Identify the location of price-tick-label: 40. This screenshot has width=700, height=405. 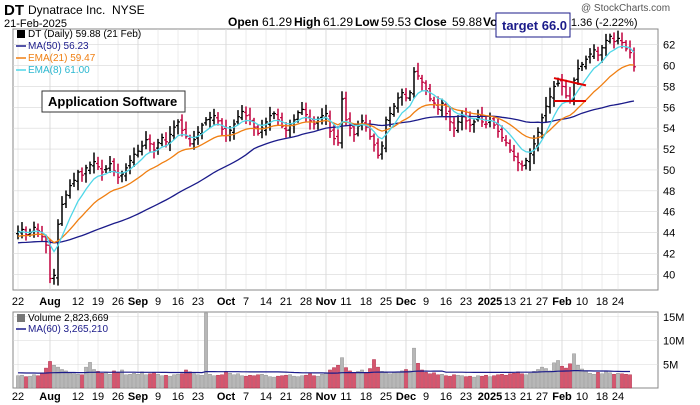
(669, 275).